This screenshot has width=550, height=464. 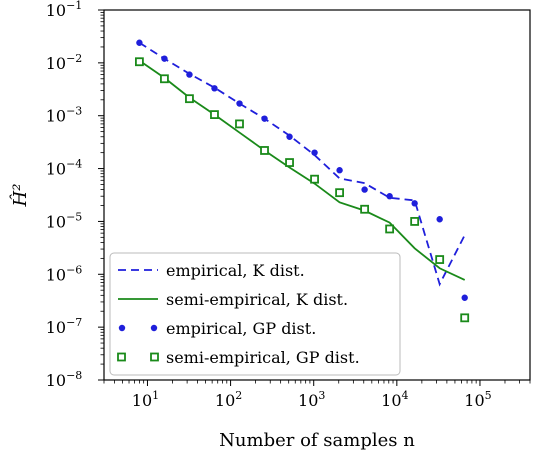 I want to click on y-tick-label: 10⁻⁵, so click(x=64, y=220).